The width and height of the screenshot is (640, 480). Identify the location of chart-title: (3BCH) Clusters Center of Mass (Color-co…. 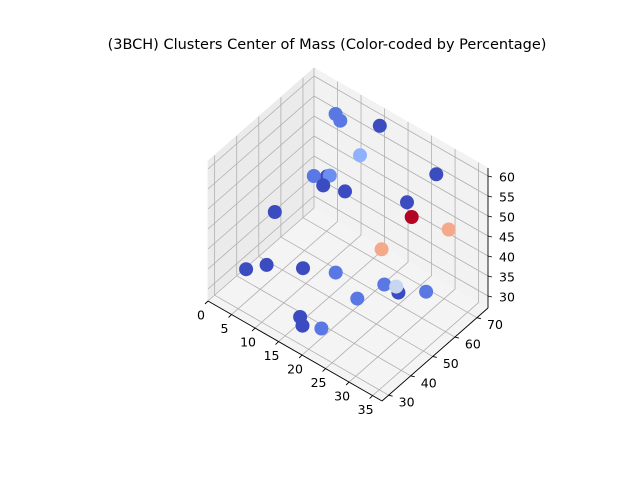
(327, 45).